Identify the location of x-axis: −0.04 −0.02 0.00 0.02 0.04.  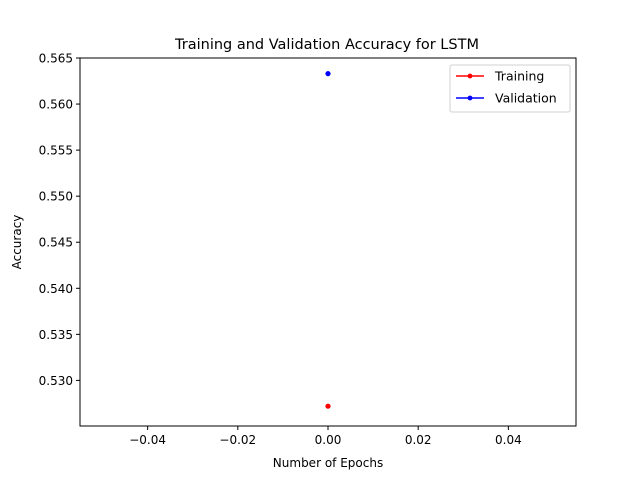
(325, 436).